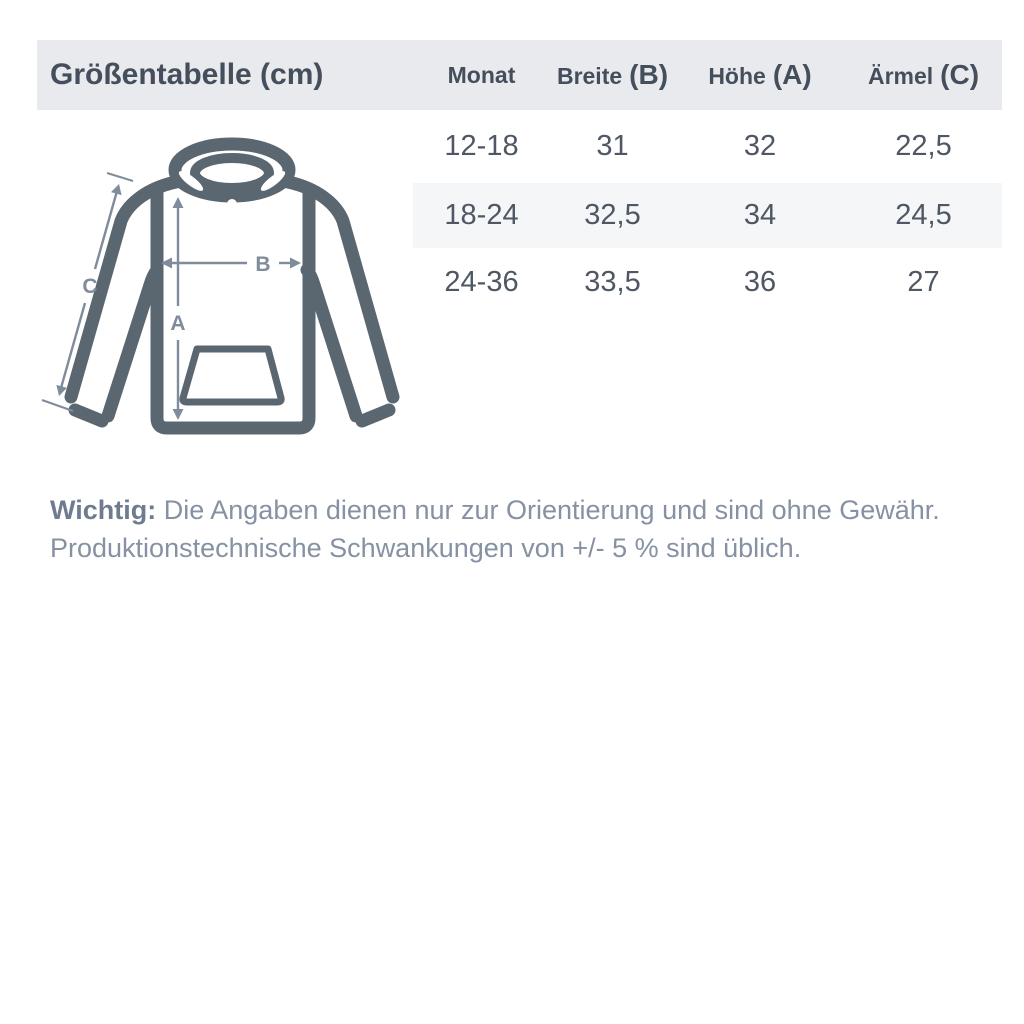  I want to click on cell-aermel: 22,5, so click(923, 146).